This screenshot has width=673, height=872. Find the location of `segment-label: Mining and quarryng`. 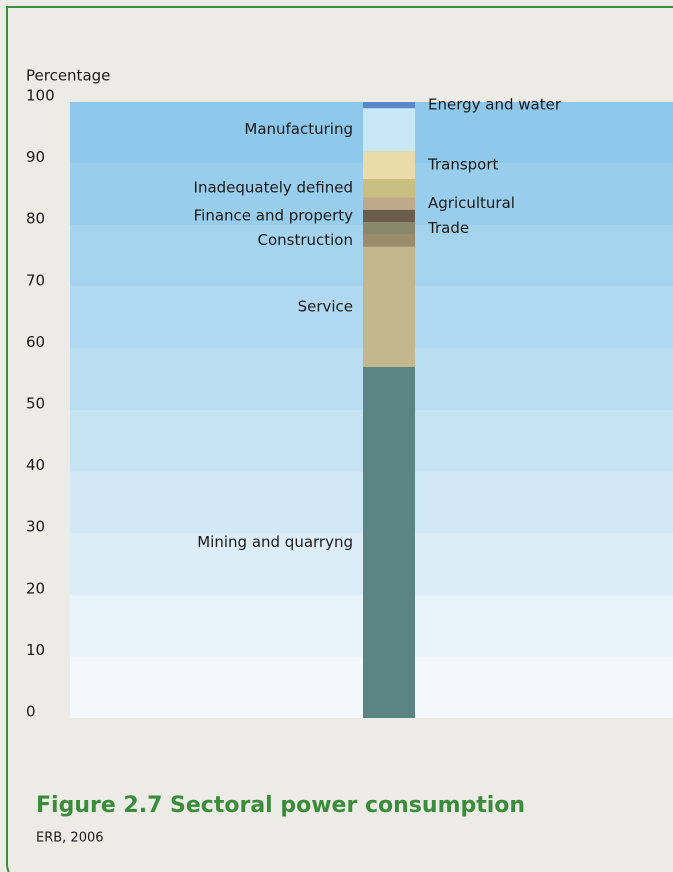

segment-label: Mining and quarryng is located at coordinates (275, 542).